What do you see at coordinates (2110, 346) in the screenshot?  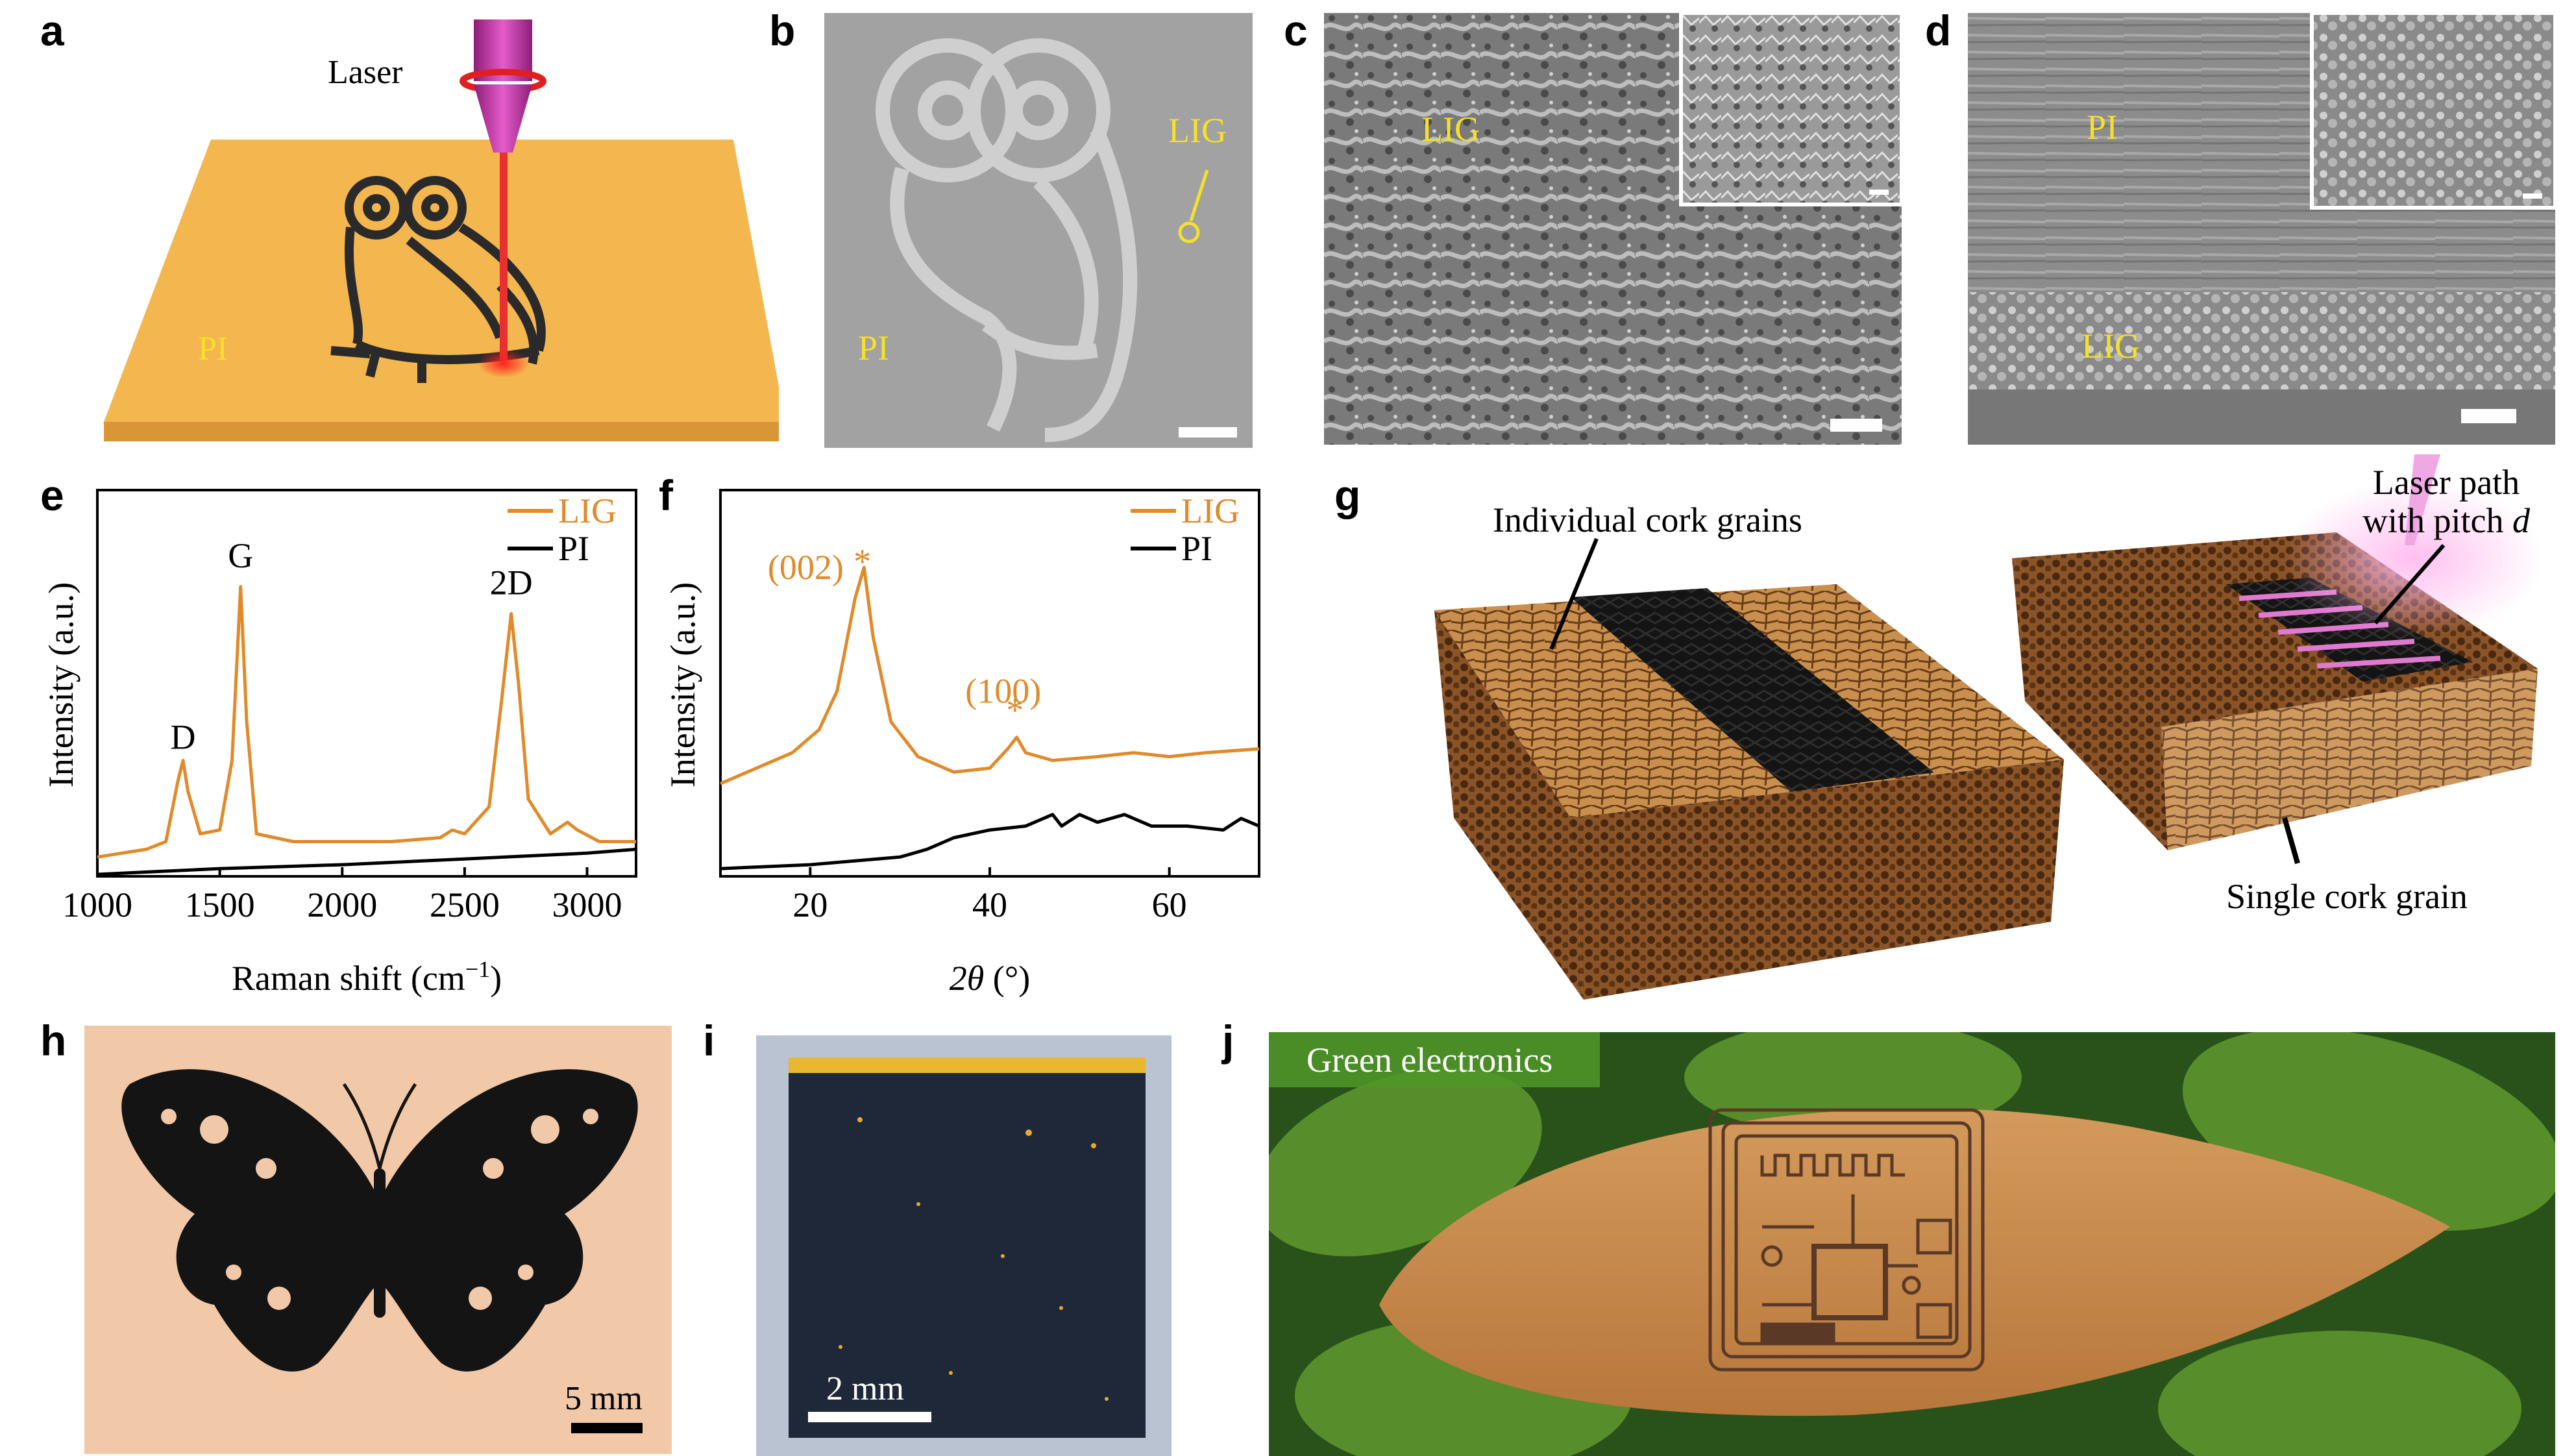 I see `lig-label-d: LIG` at bounding box center [2110, 346].